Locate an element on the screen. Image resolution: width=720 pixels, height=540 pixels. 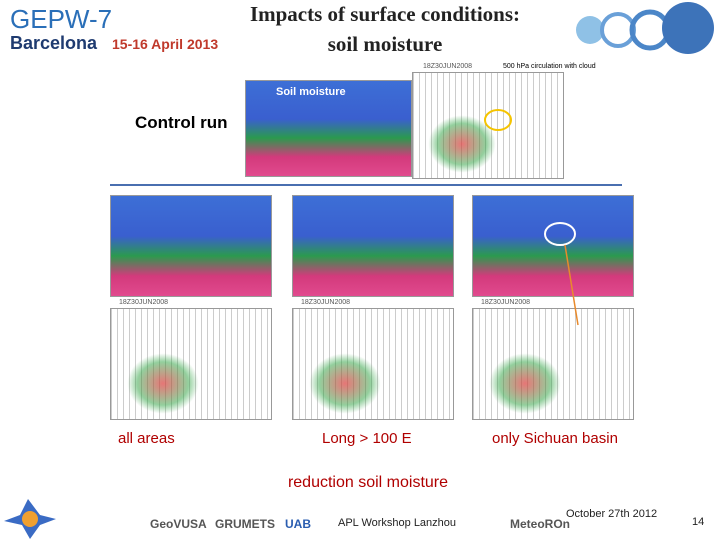
logo: GeoVUSA is located at coordinates (178, 524).